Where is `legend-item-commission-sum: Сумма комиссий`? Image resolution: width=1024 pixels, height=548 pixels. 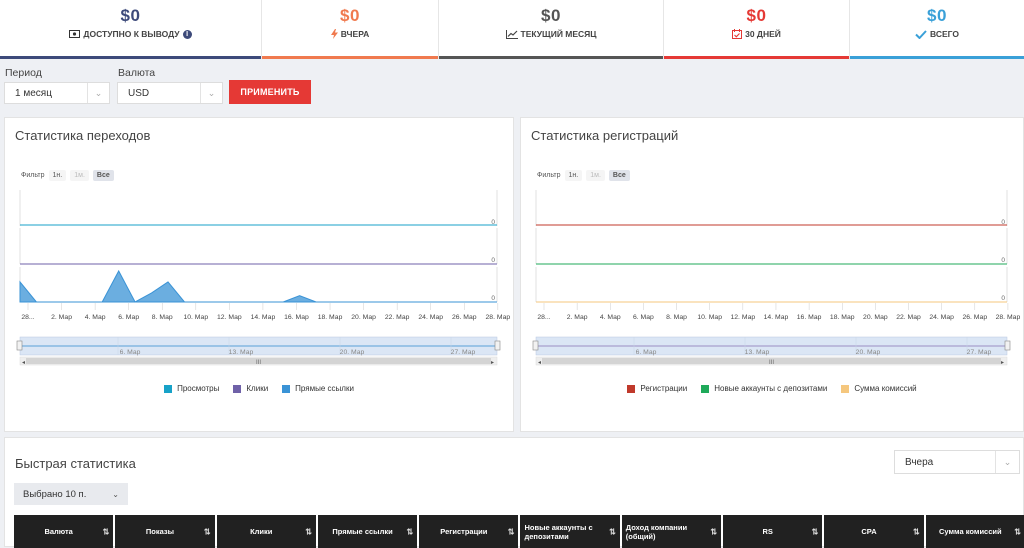
legend-item-commission-sum: Сумма комиссий is located at coordinates (879, 388).